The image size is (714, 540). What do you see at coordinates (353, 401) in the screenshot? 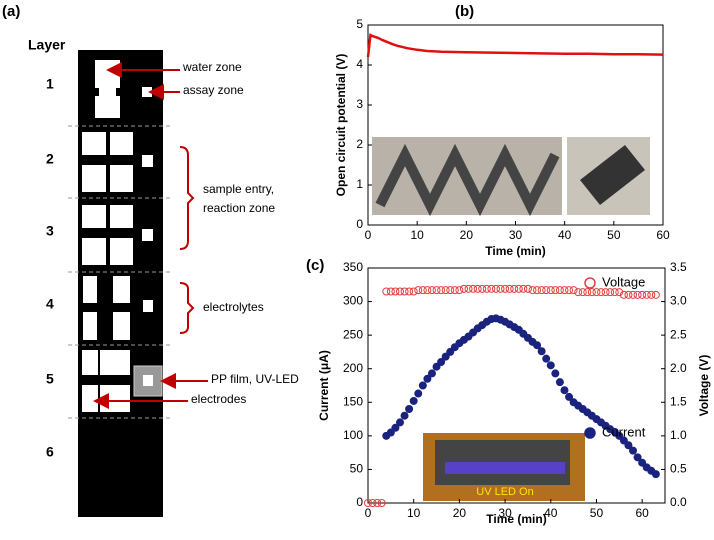
I see `y-tick-label: 150` at bounding box center [353, 401].